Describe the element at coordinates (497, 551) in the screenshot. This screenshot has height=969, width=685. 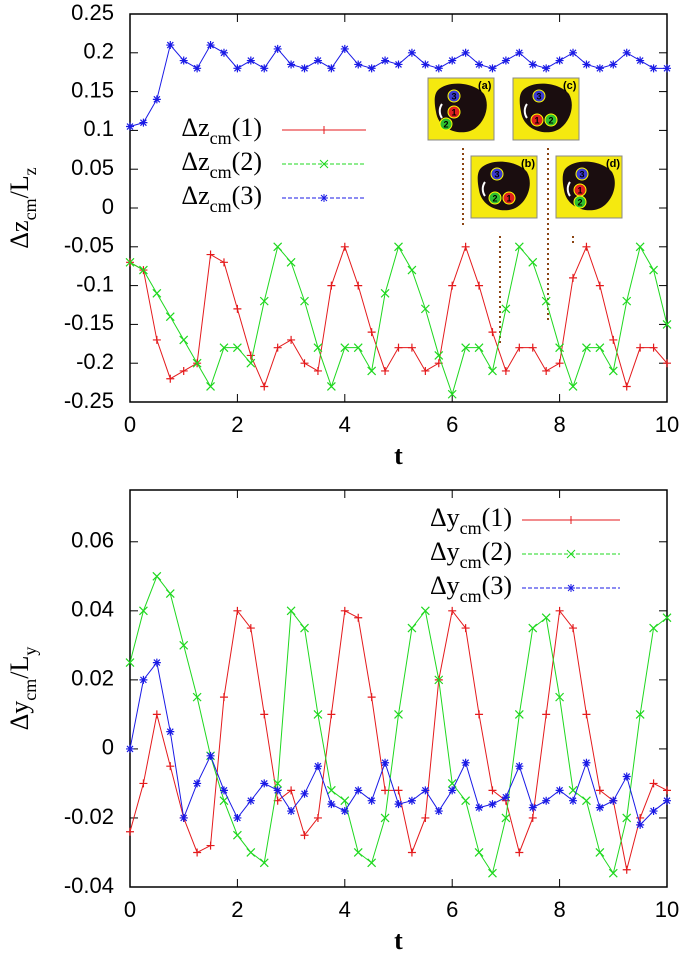
I see `text-part: (2)` at that location.